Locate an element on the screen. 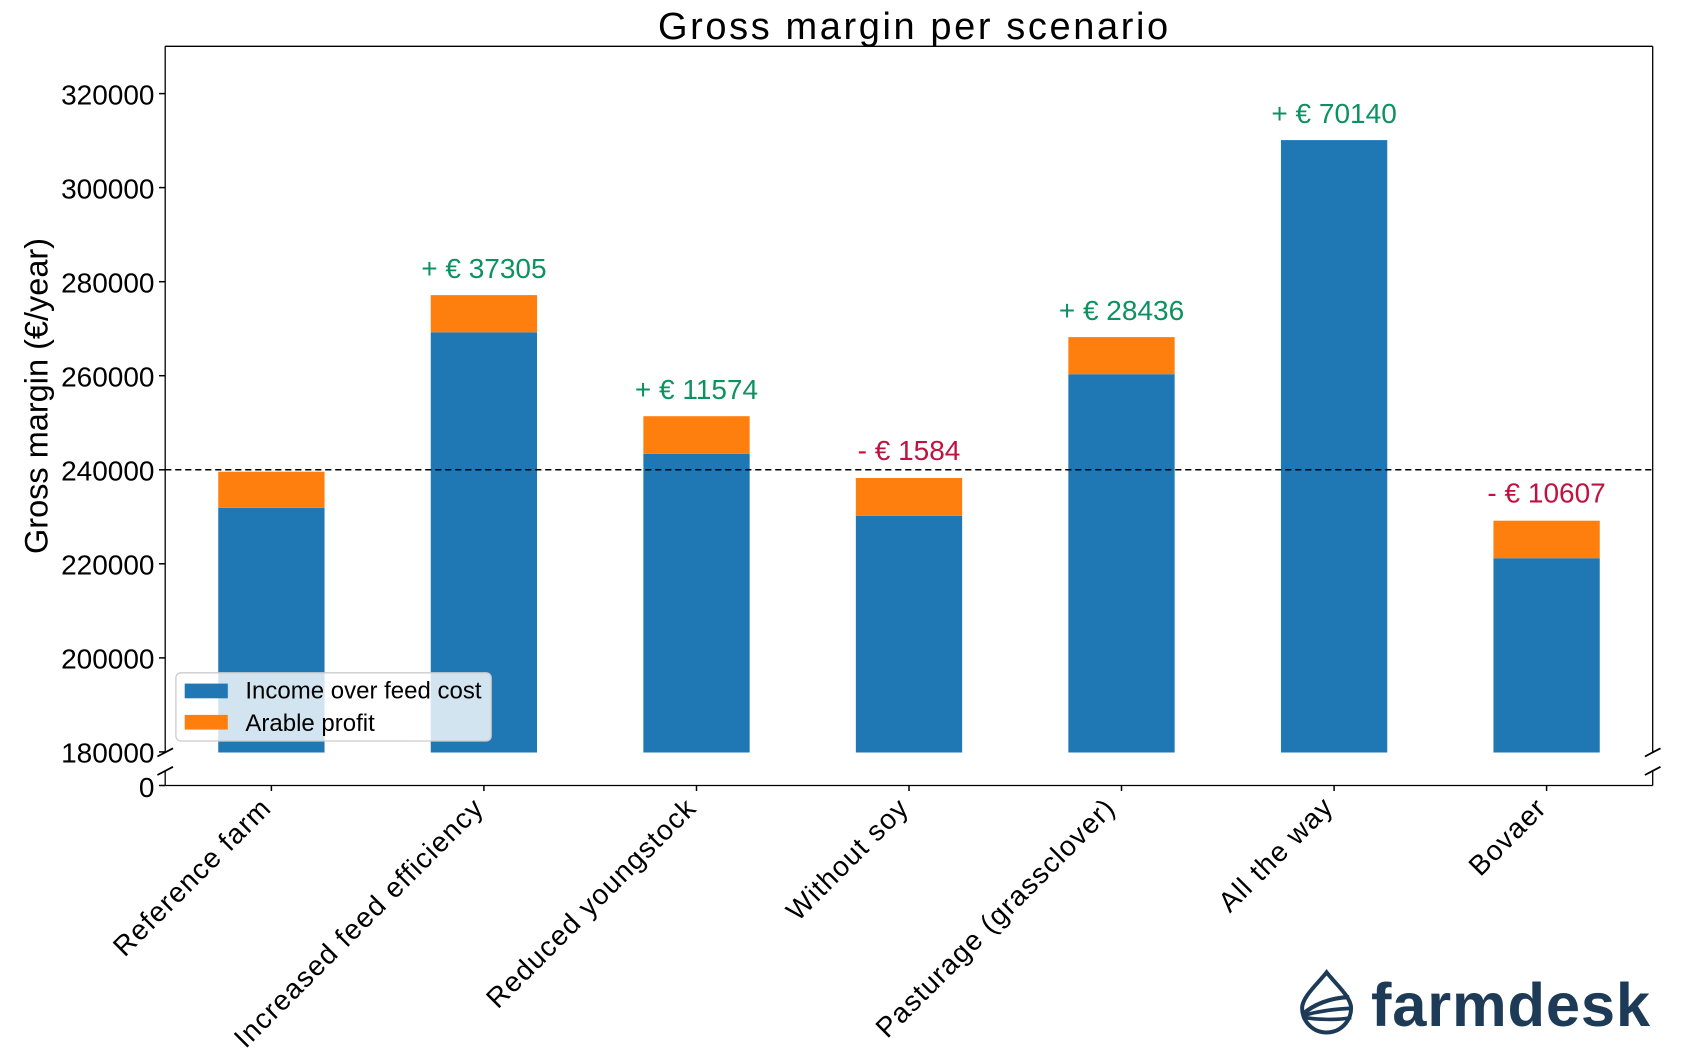 Image resolution: width=1685 pixels, height=1054 pixels. svg-text: 200000 is located at coordinates (107, 659).